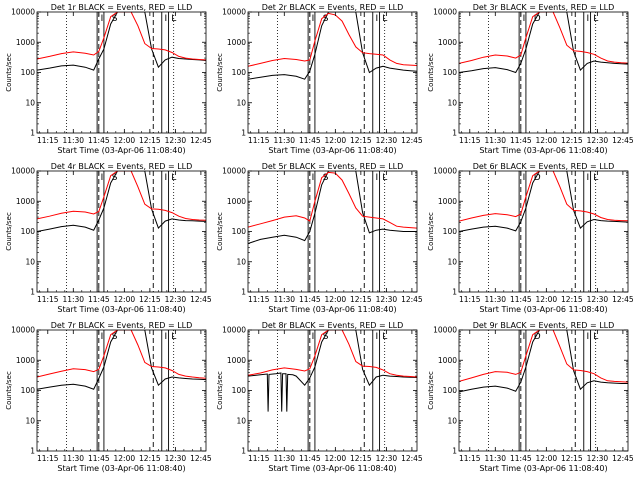  Describe the element at coordinates (333, 166) in the screenshot. I see `panel-title: Det 5r BLACK = Events, RED = LLD` at that location.